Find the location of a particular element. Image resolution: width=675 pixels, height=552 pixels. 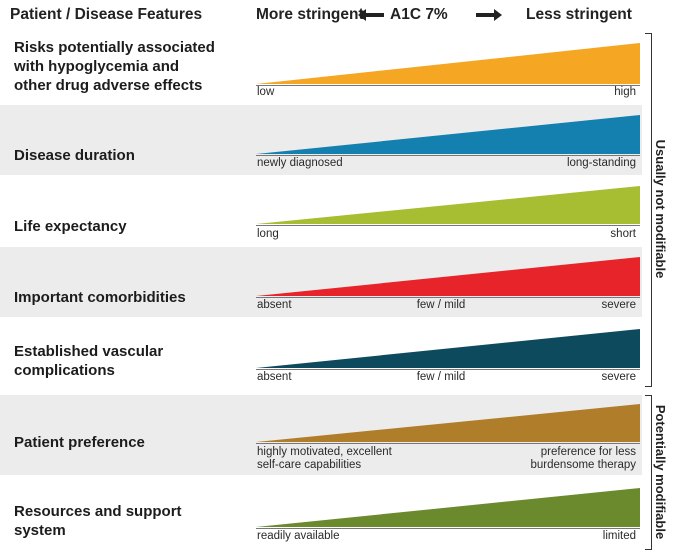

row-label-line: other drug adverse effects is located at coordinates (108, 85).